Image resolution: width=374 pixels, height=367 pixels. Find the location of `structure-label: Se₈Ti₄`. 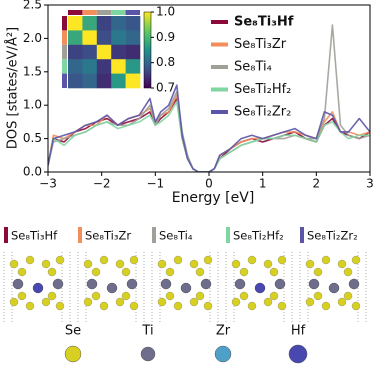

structure-label: Se₈Ti₄ is located at coordinates (176, 236).